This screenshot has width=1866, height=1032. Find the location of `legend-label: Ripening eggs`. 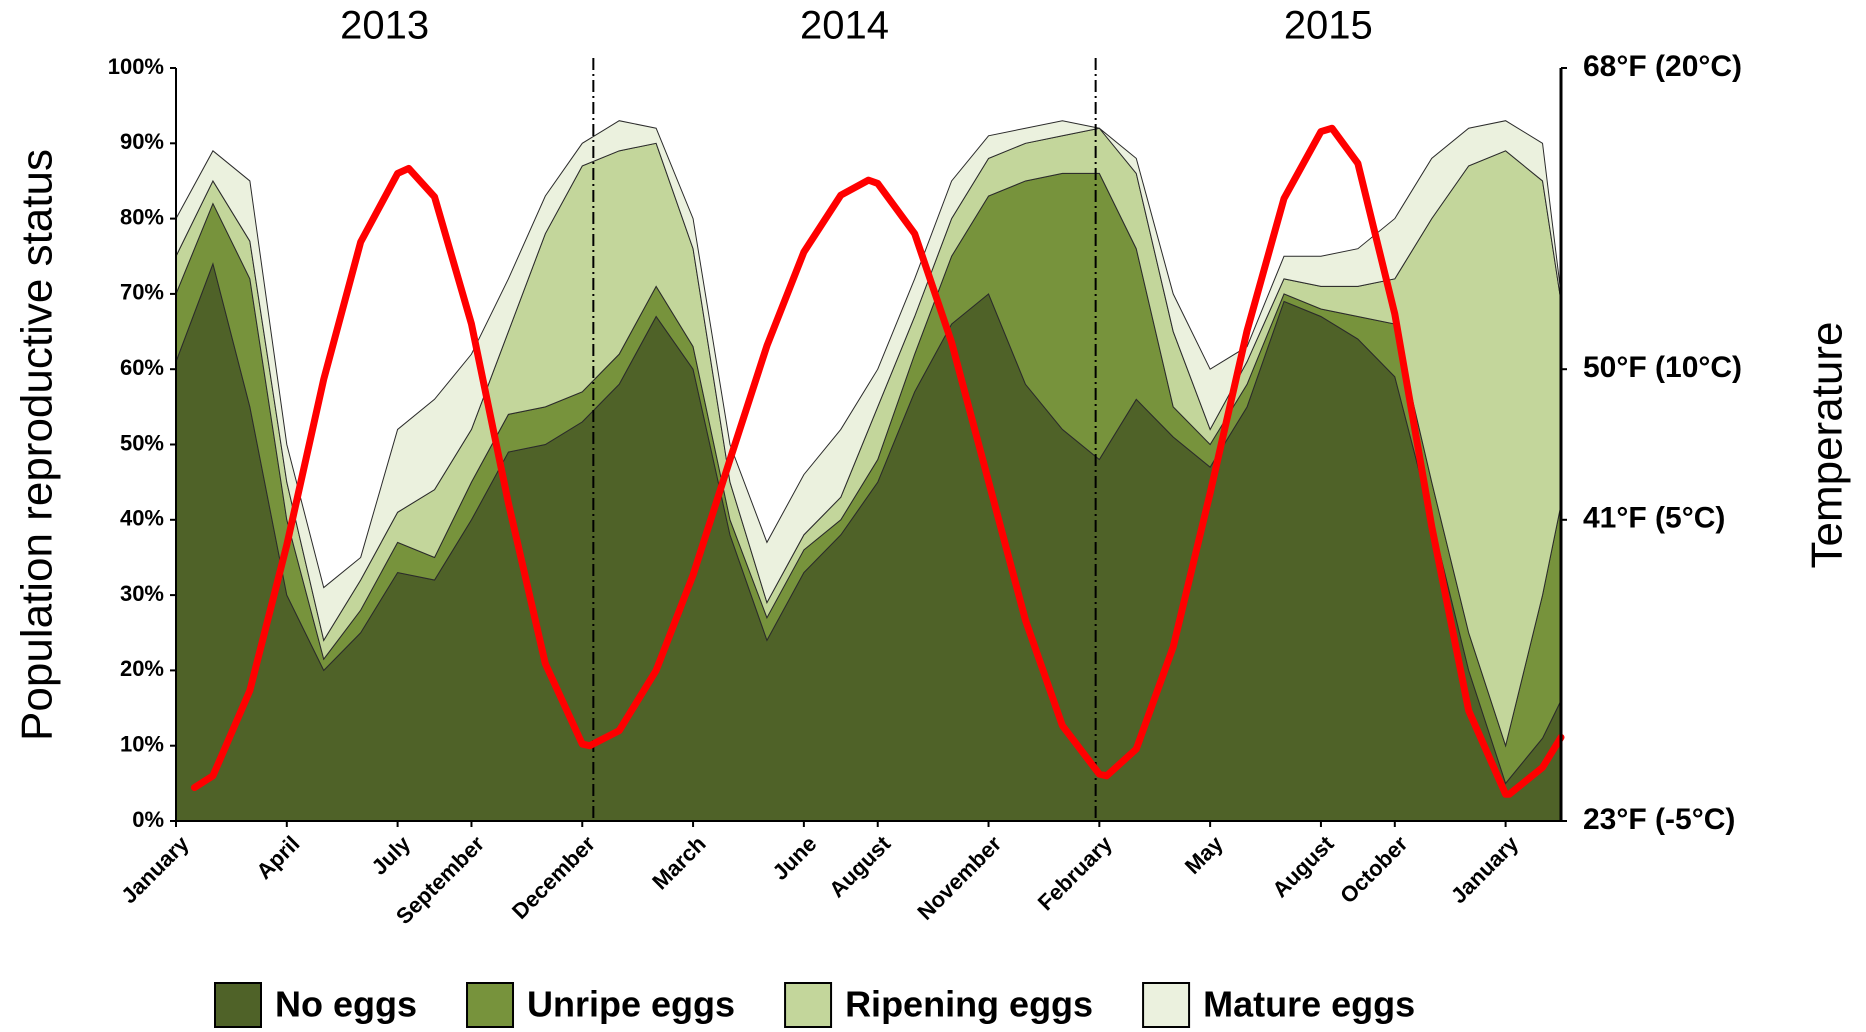

legend-label: Ripening eggs is located at coordinates (969, 1004).